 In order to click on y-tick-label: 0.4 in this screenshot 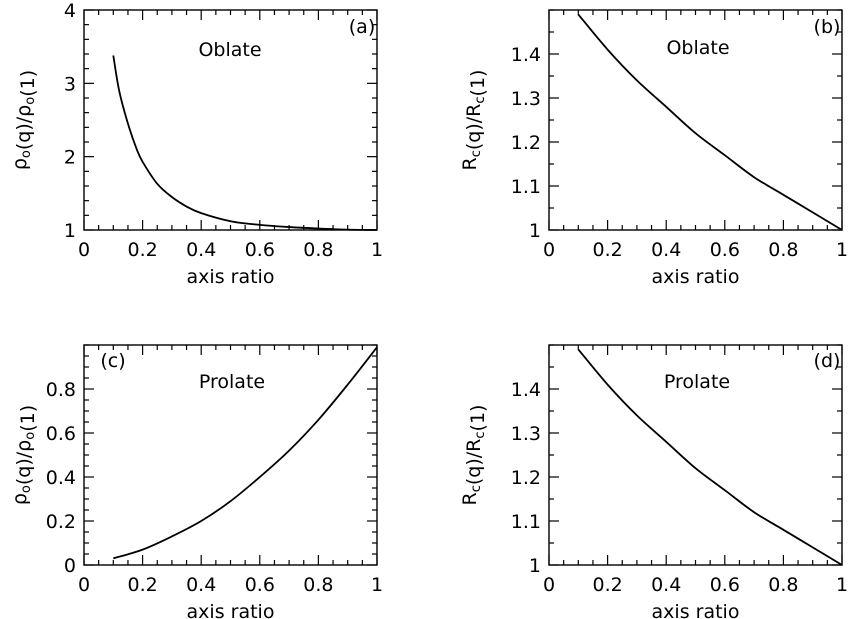, I will do `click(61, 478)`.